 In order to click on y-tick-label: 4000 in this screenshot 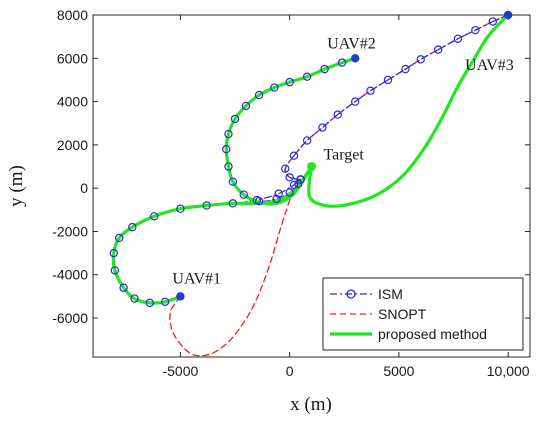, I will do `click(72, 102)`.